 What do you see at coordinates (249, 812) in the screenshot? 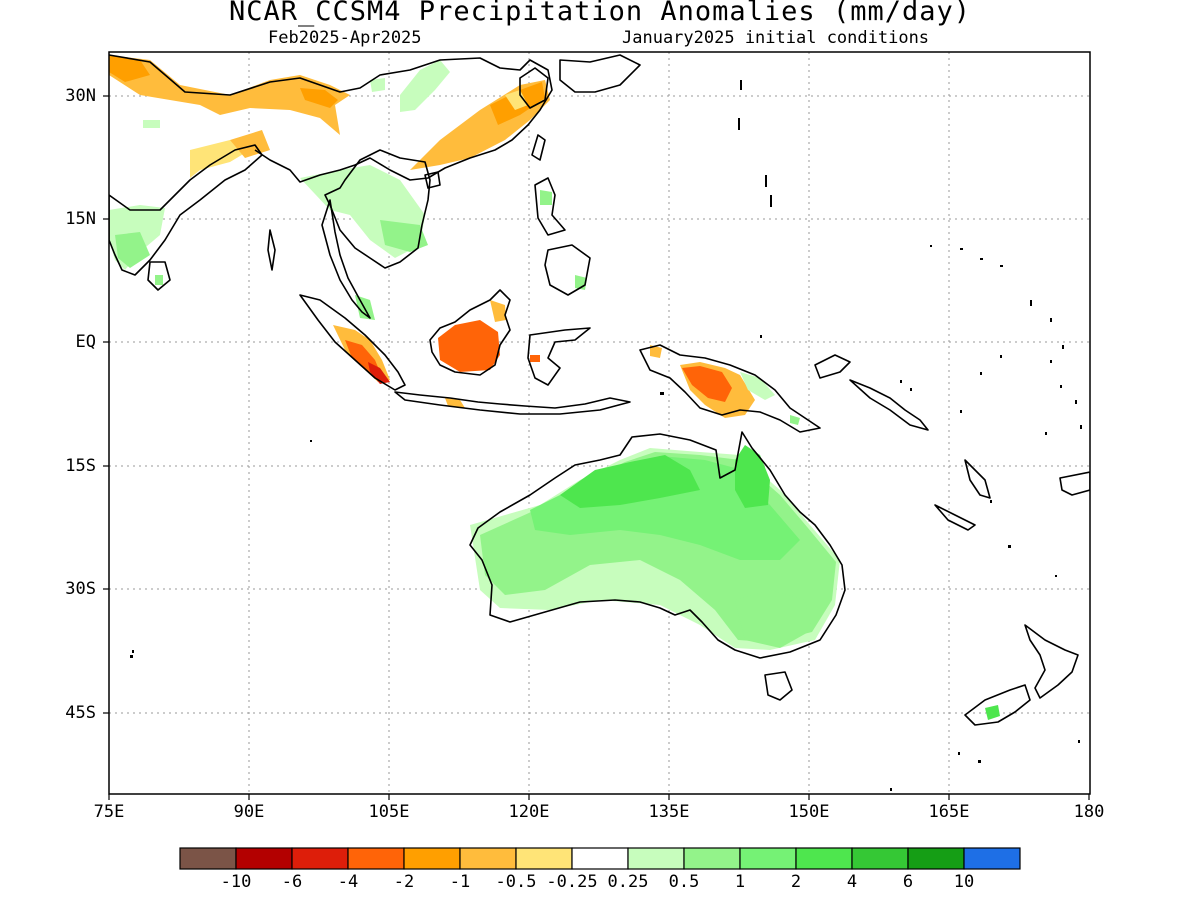
I see `x-tick-label: 90E` at bounding box center [249, 812].